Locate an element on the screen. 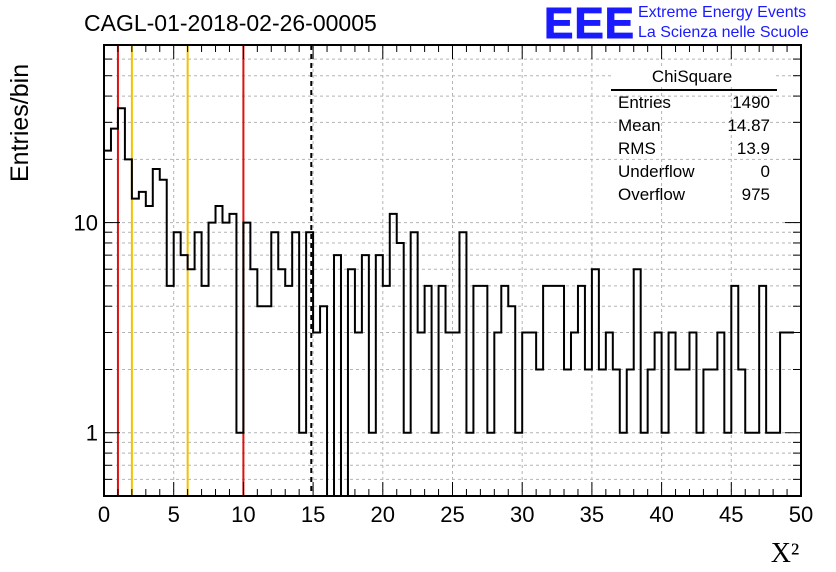  stats-value: 975 is located at coordinates (755, 194).